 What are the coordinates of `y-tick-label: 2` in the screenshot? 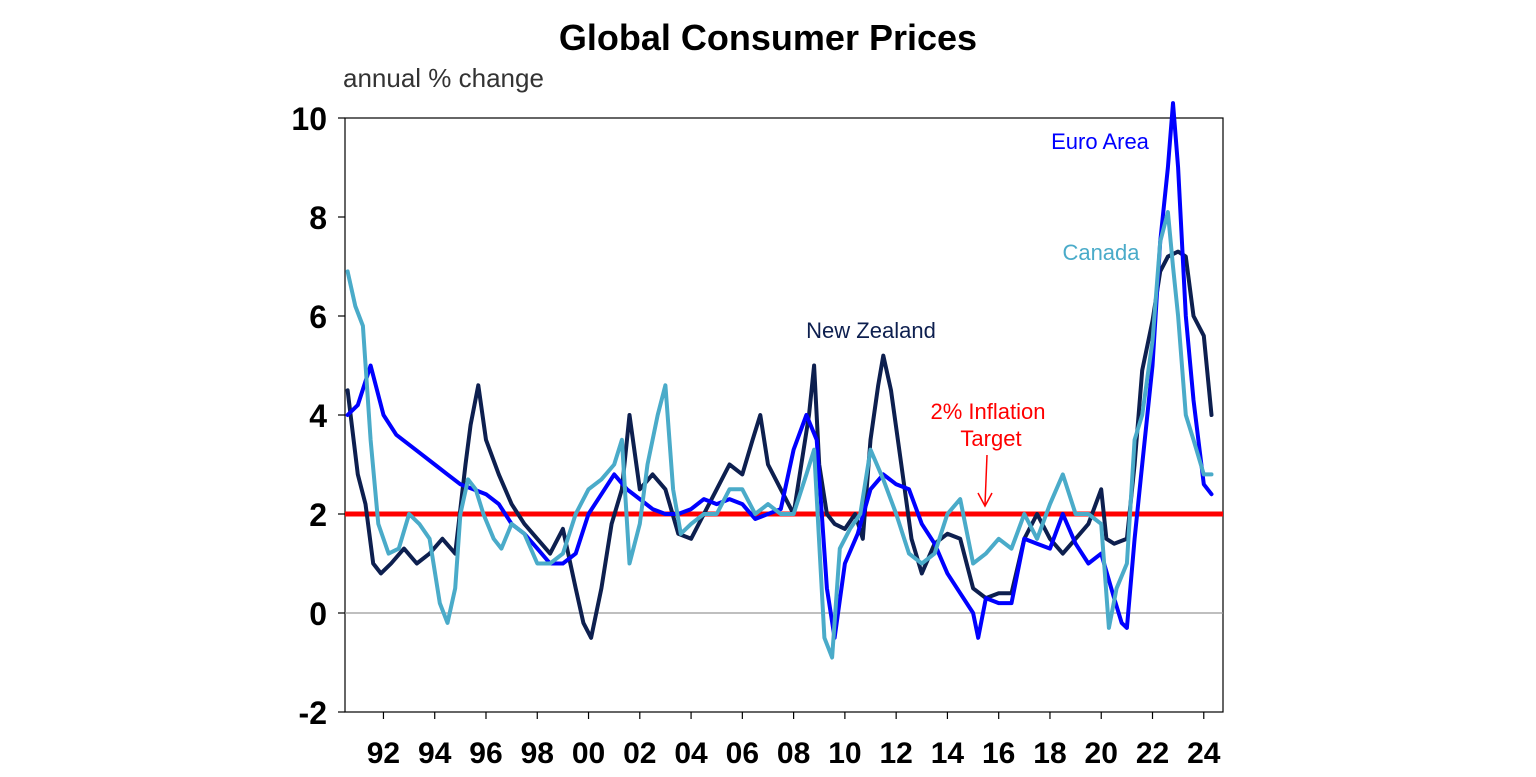 It's located at (318, 515).